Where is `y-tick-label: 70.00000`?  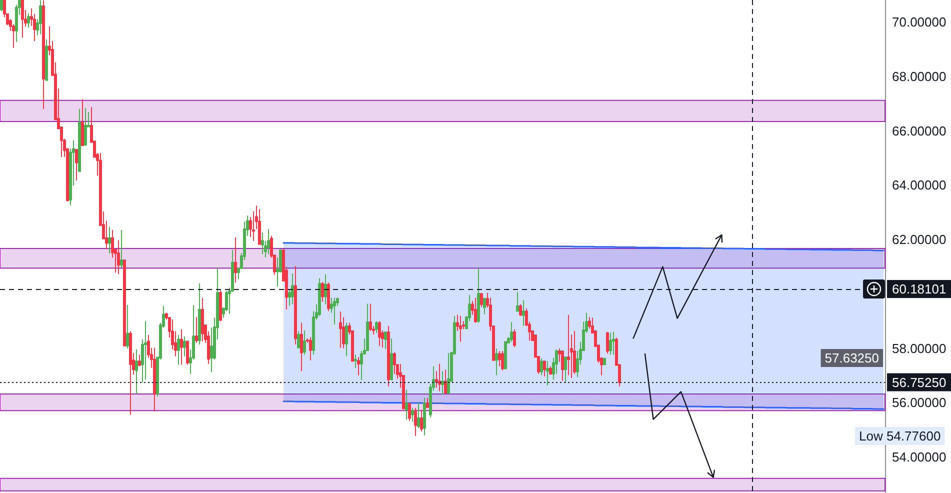 y-tick-label: 70.00000 is located at coordinates (919, 22).